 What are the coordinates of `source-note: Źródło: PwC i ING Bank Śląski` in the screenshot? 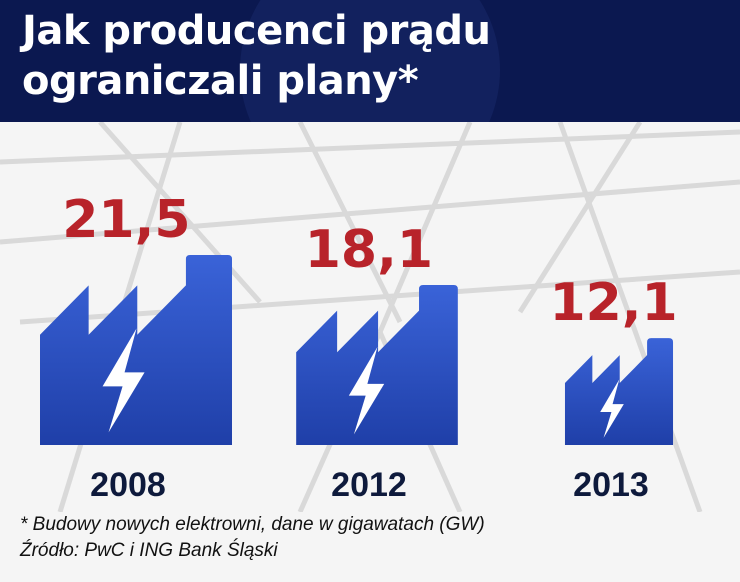 It's located at (149, 550).